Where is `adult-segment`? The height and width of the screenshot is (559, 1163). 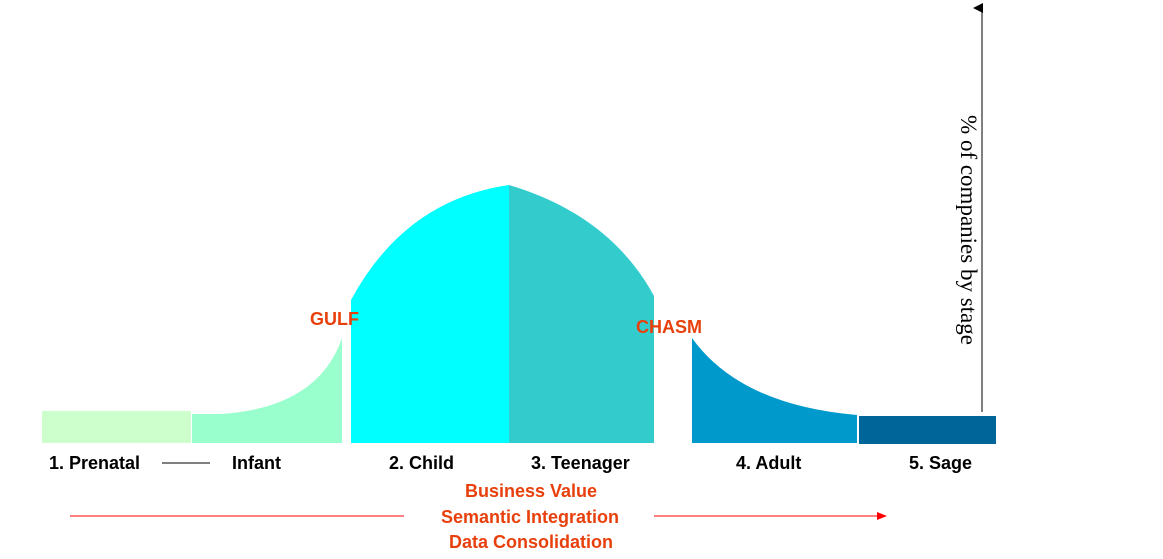 adult-segment is located at coordinates (774, 390).